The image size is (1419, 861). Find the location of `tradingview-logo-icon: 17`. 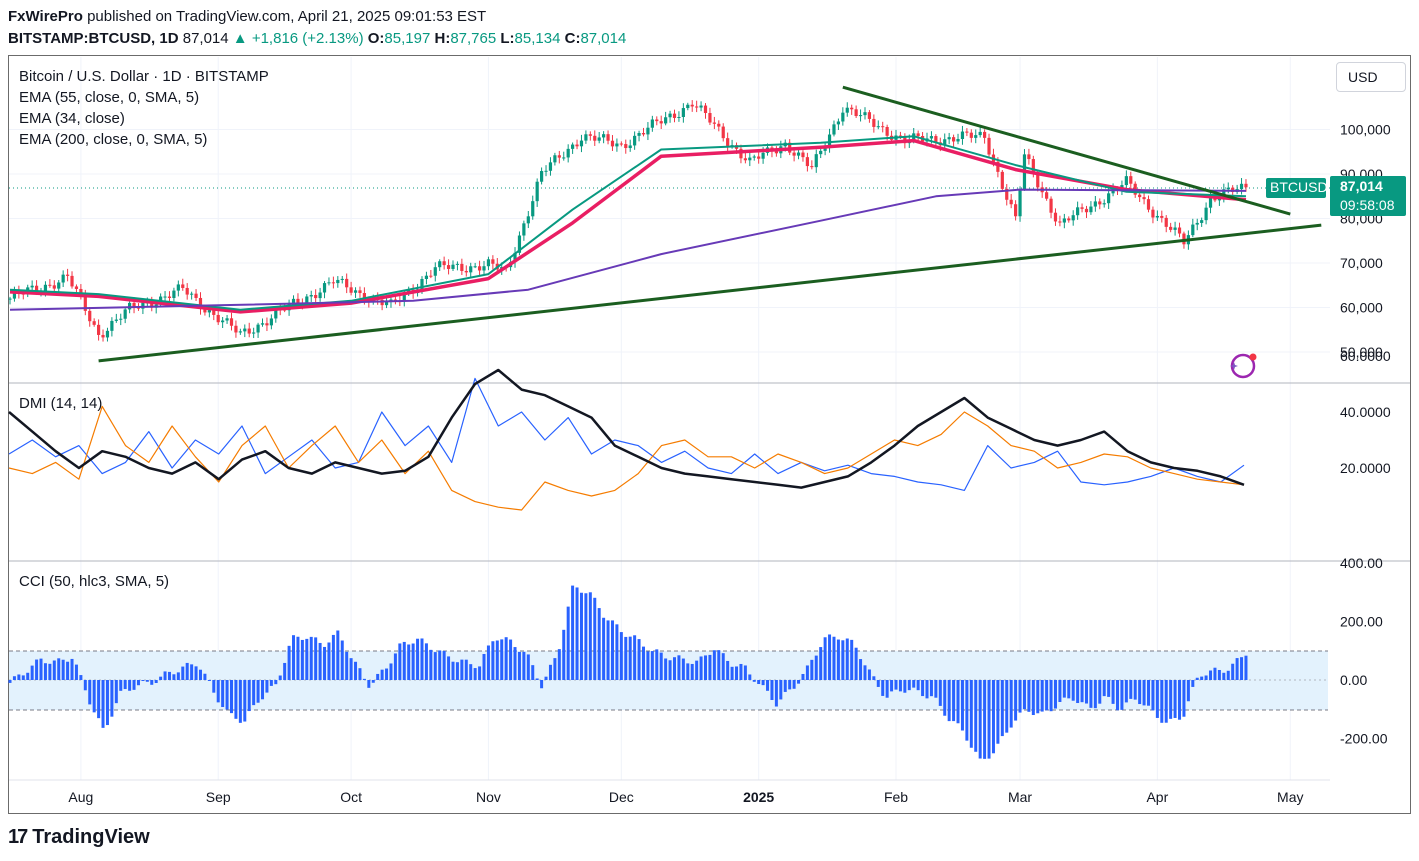

tradingview-logo-icon: 17 is located at coordinates (18, 837).